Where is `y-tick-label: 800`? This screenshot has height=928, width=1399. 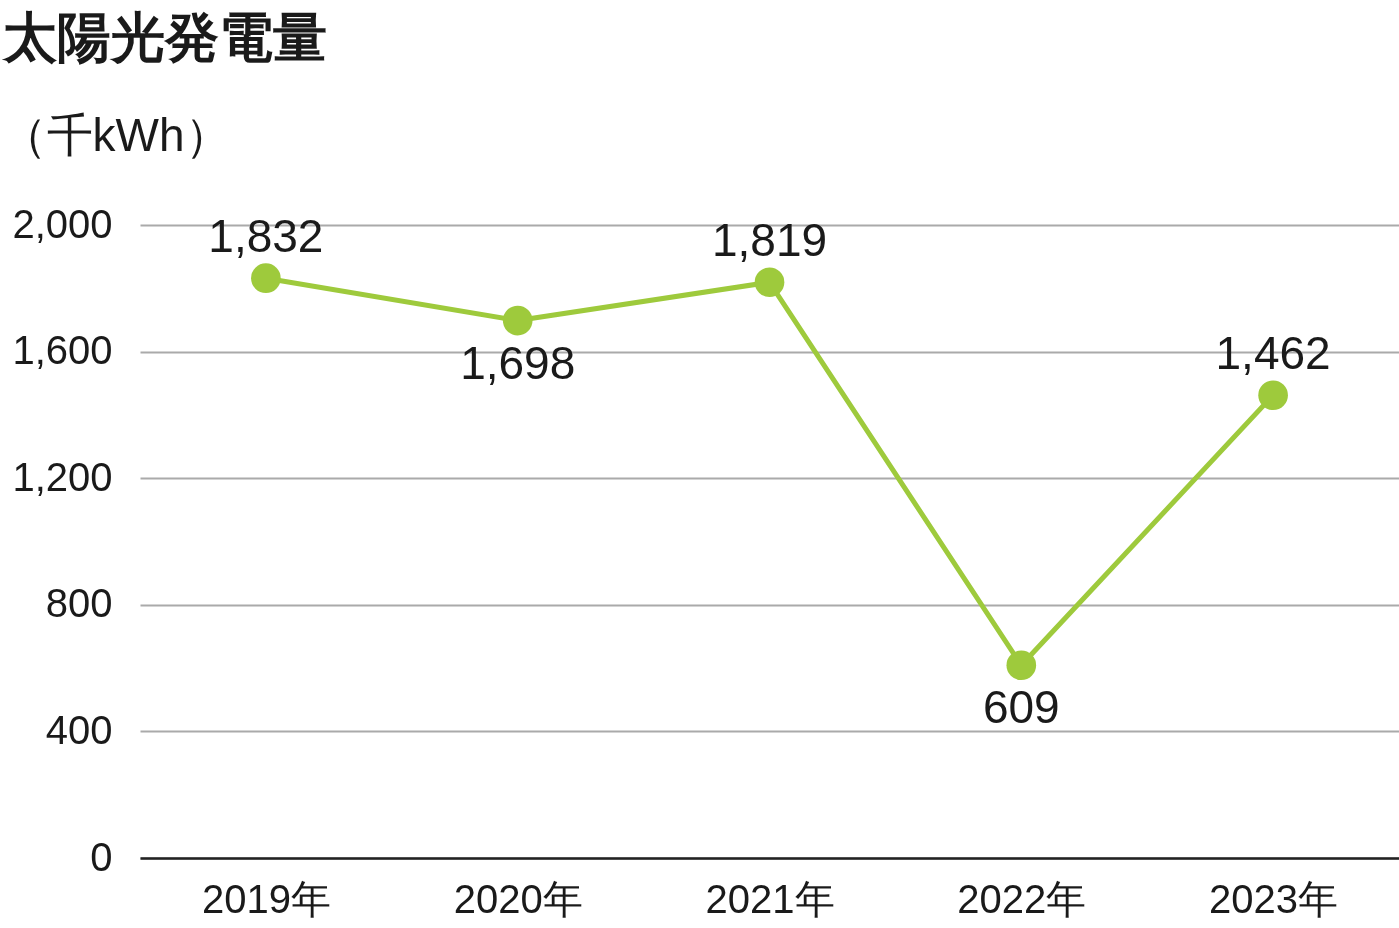
y-tick-label: 800 is located at coordinates (79, 603).